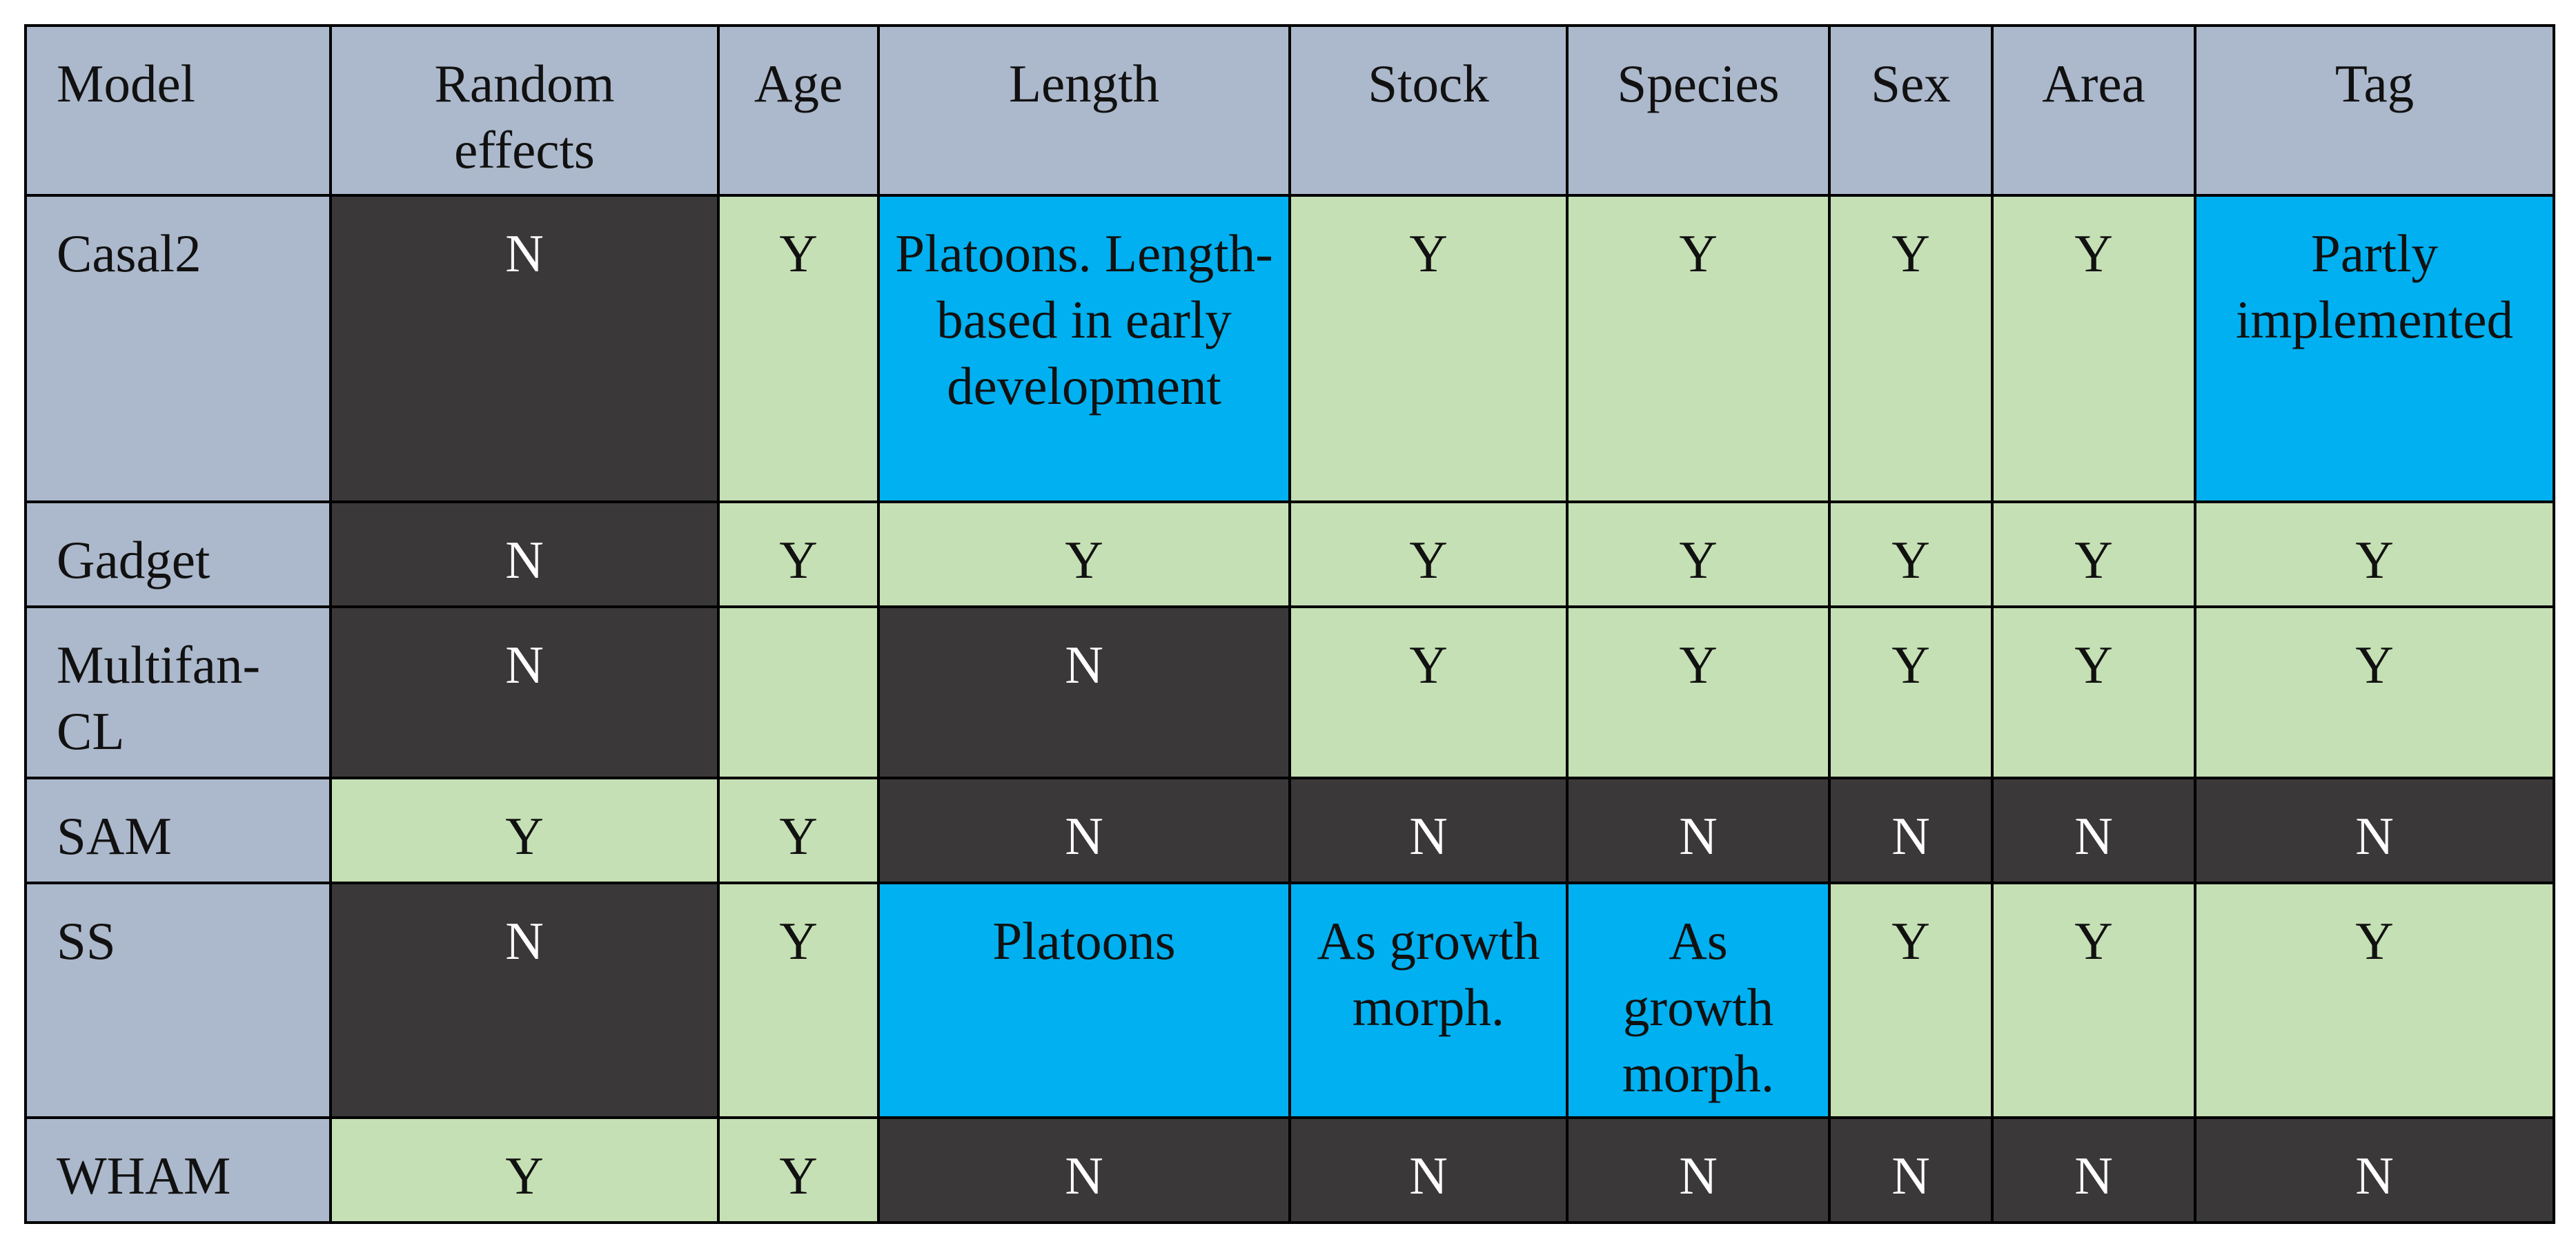  I want to click on model-name-cell: SS, so click(178, 1000).